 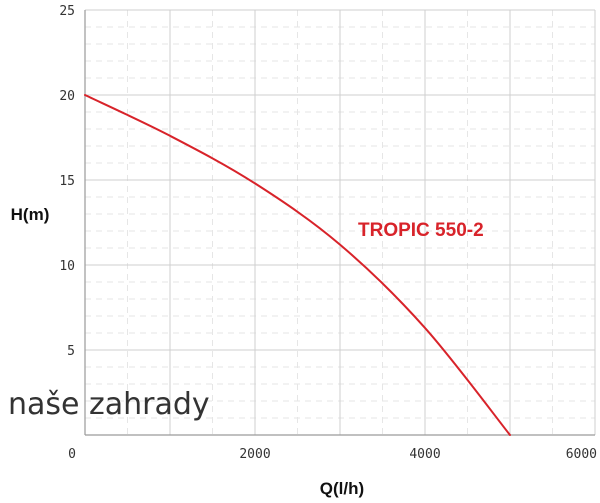 I want to click on y-tick-label: 25, so click(x=67, y=11).